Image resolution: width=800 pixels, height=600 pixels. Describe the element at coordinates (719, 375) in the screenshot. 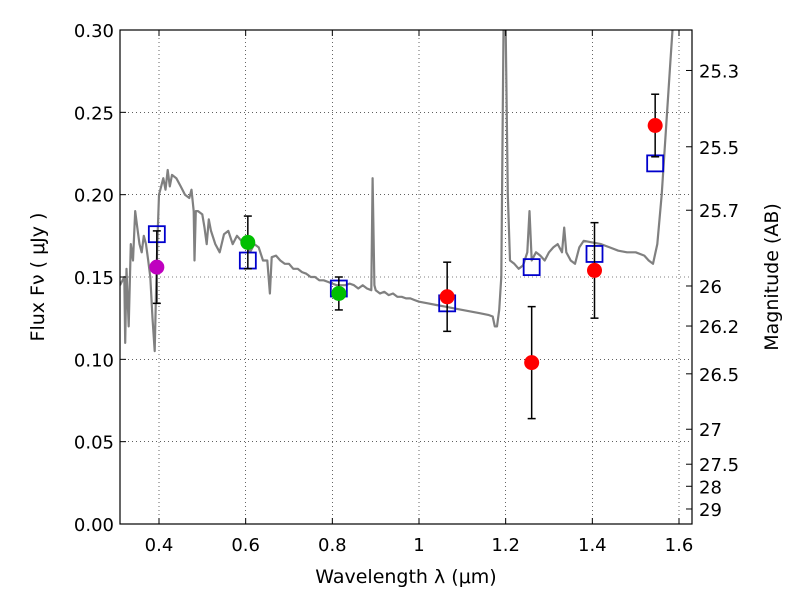

I see `y2-tick-label: 26.5` at that location.